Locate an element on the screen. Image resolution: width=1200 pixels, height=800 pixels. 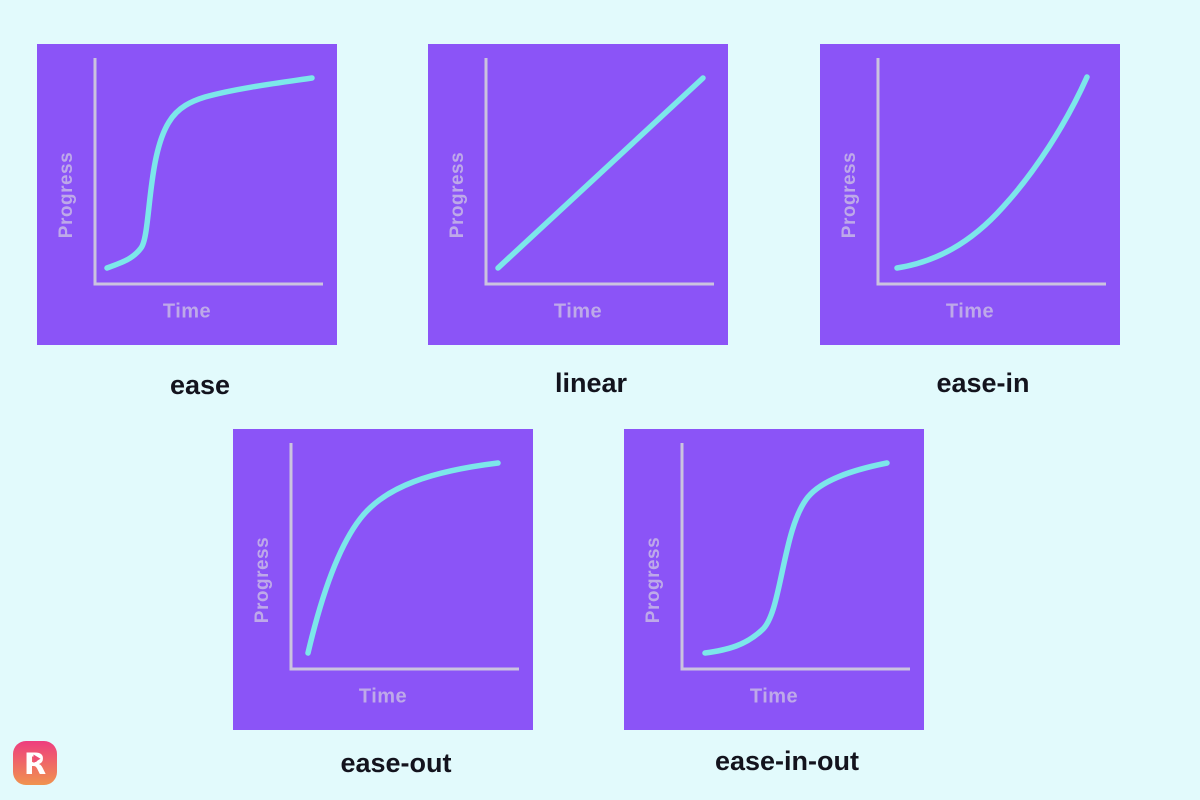
easing-card-ease-in: Progress Time is located at coordinates (970, 194).